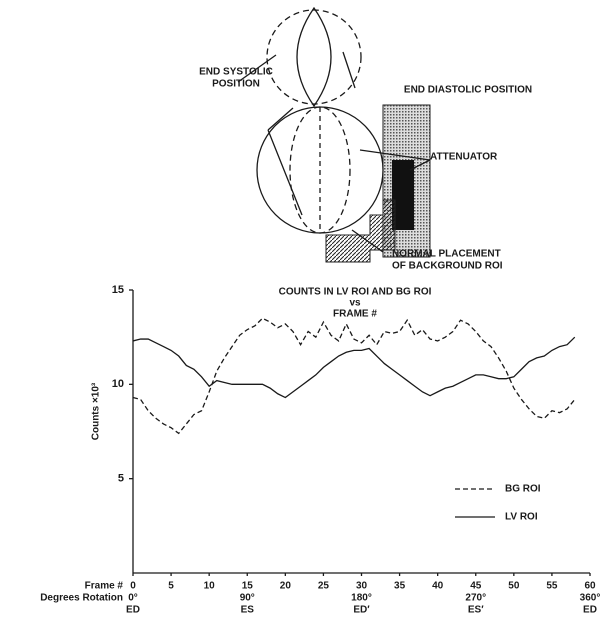  What do you see at coordinates (464, 157) in the screenshot?
I see `diagram-label: ATTENUATOR` at bounding box center [464, 157].